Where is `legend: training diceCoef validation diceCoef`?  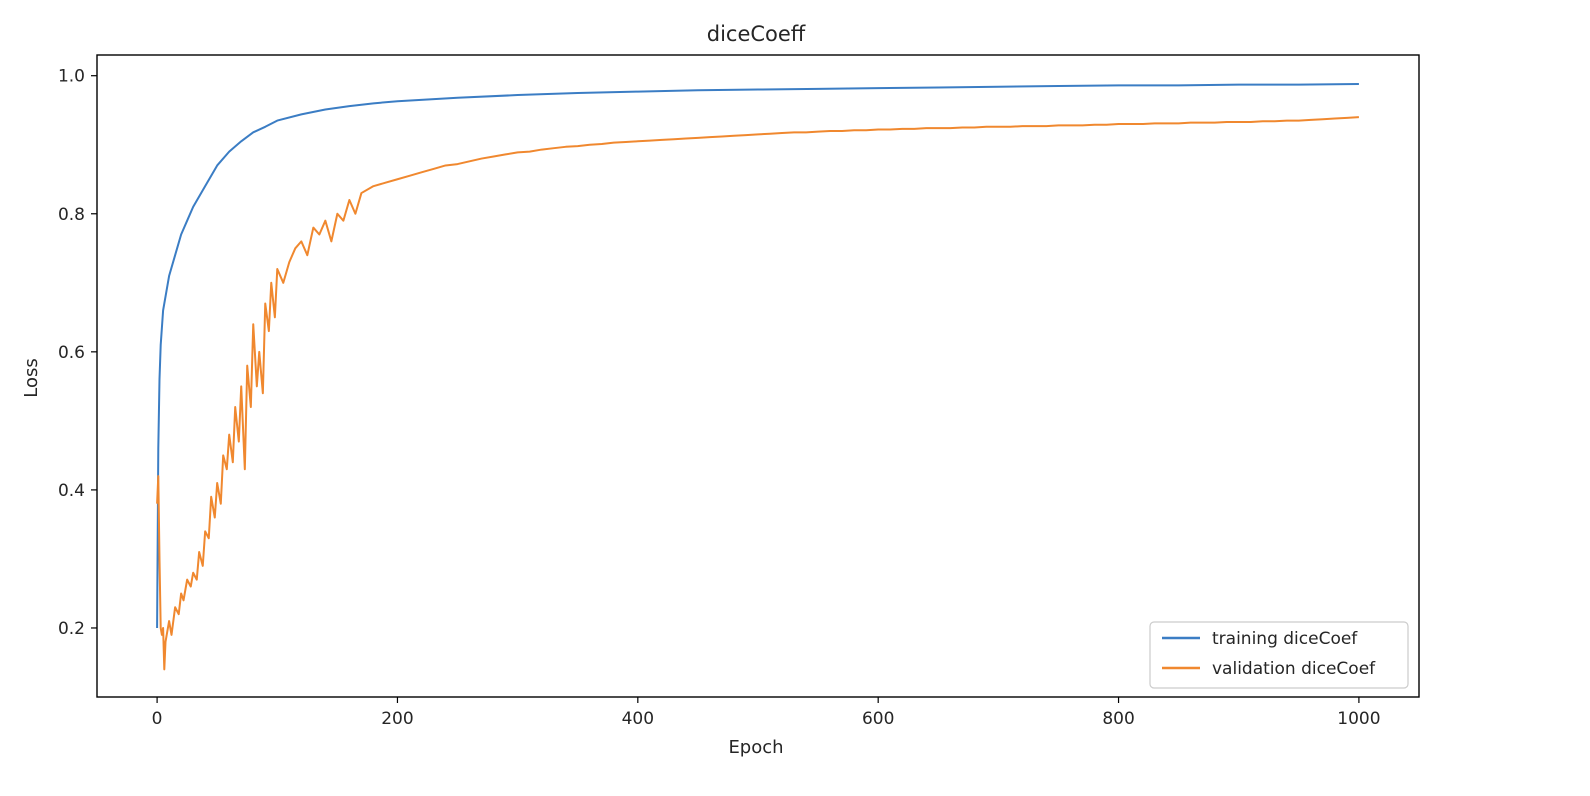
legend: training diceCoef validation diceCoef is located at coordinates (1279, 655).